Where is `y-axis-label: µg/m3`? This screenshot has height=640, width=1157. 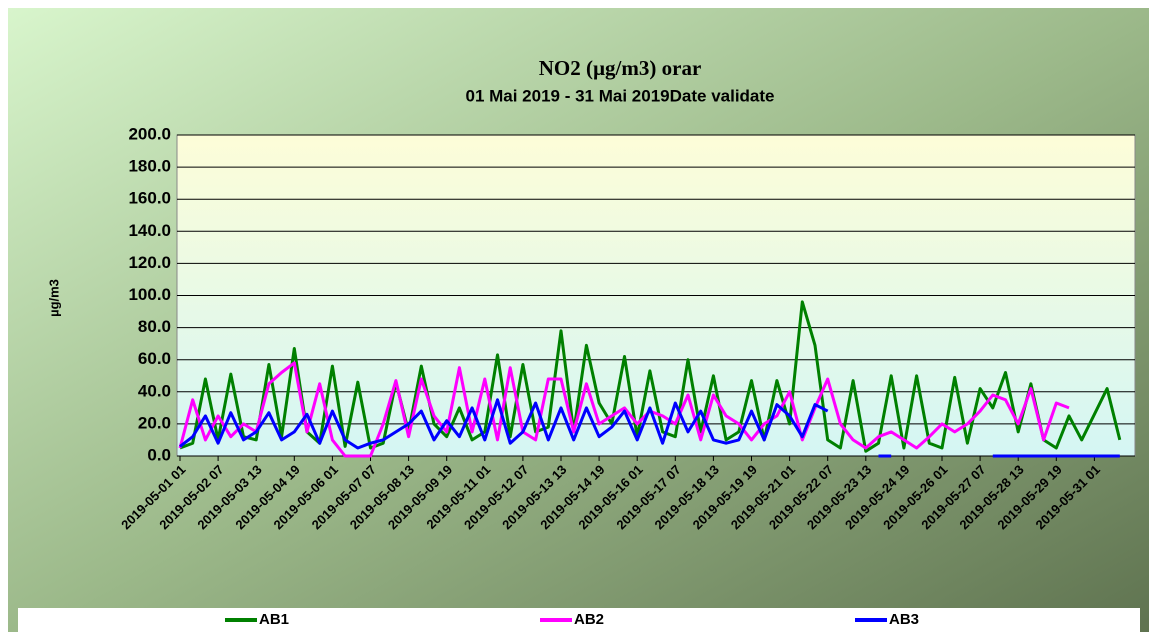 y-axis-label: µg/m3 is located at coordinates (53, 298).